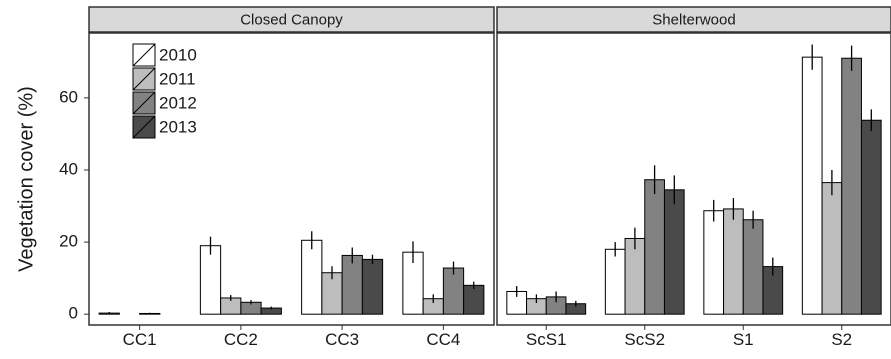 The image size is (891, 359). I want to click on facet-title: Closed Canopy, so click(291, 19).